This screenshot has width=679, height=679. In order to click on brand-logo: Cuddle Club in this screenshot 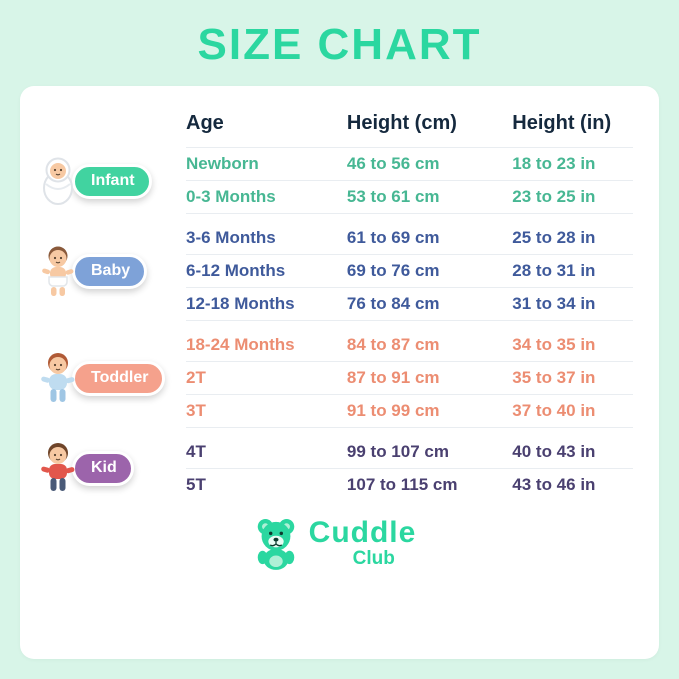, I will do `click(333, 543)`.